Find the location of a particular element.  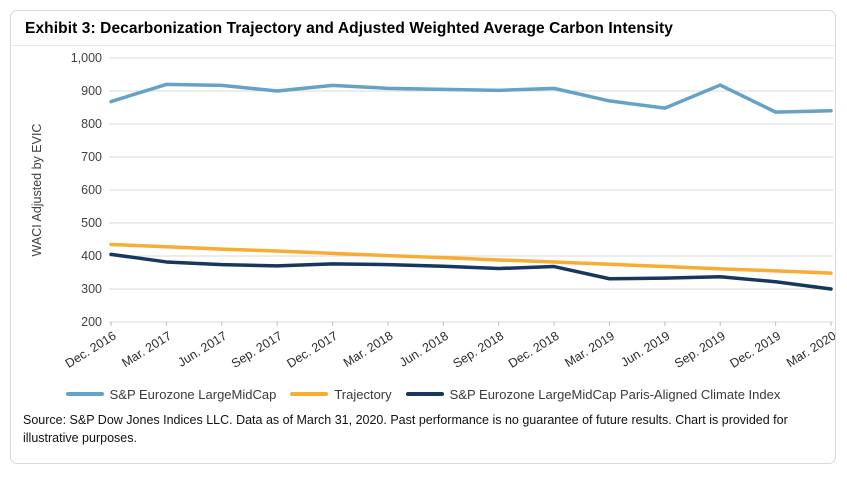

y-tick-label-500: 500 is located at coordinates (91, 223).